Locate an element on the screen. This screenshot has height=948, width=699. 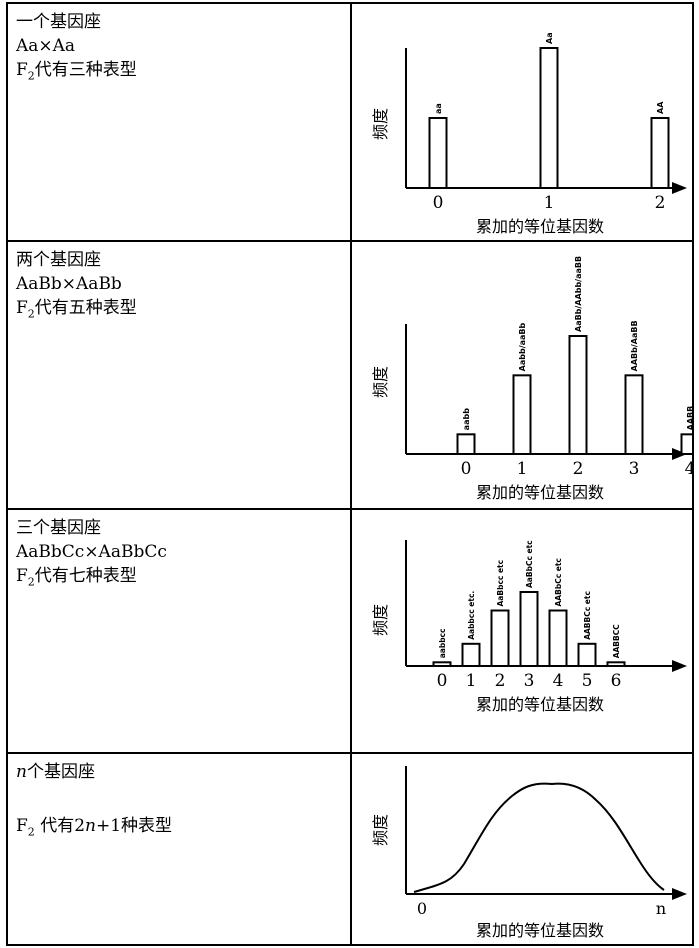
locus-title: 一个基因座 is located at coordinates (58, 22).